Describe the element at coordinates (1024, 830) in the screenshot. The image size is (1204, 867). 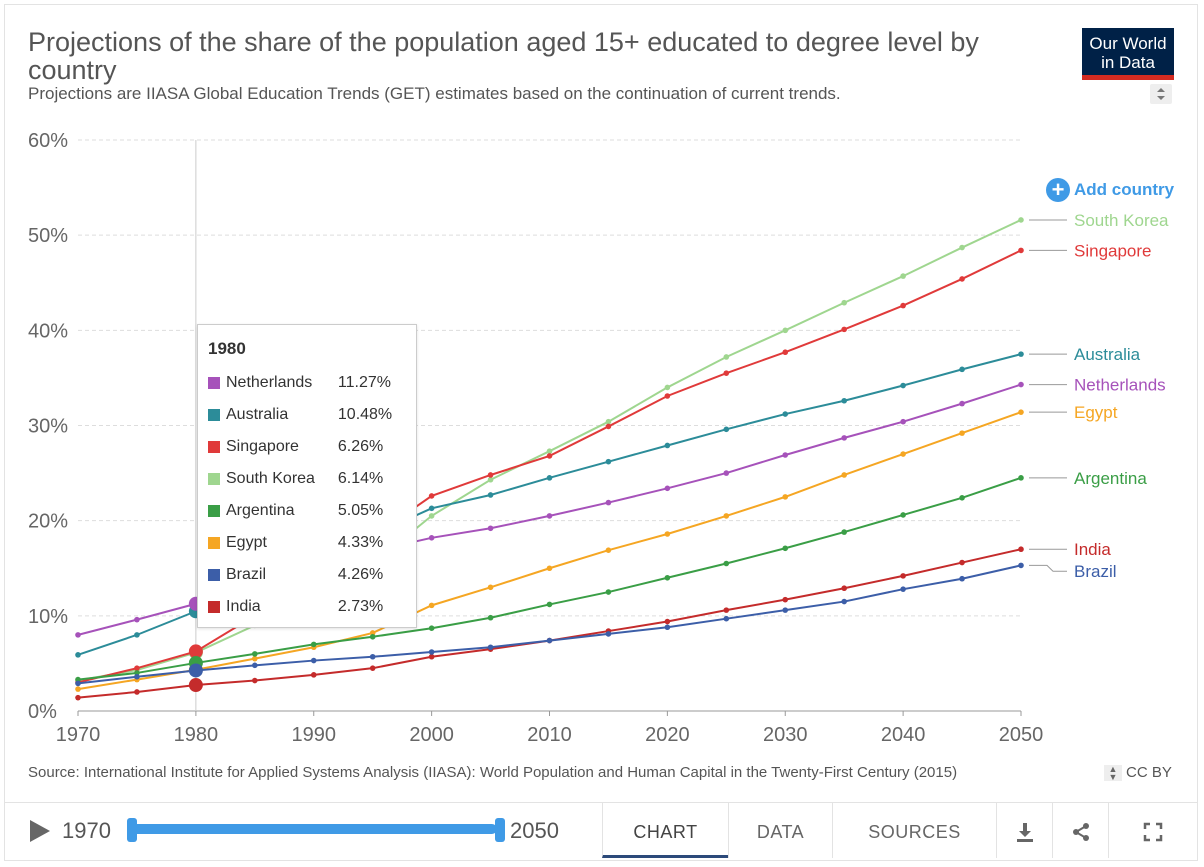
I see `download-icon` at that location.